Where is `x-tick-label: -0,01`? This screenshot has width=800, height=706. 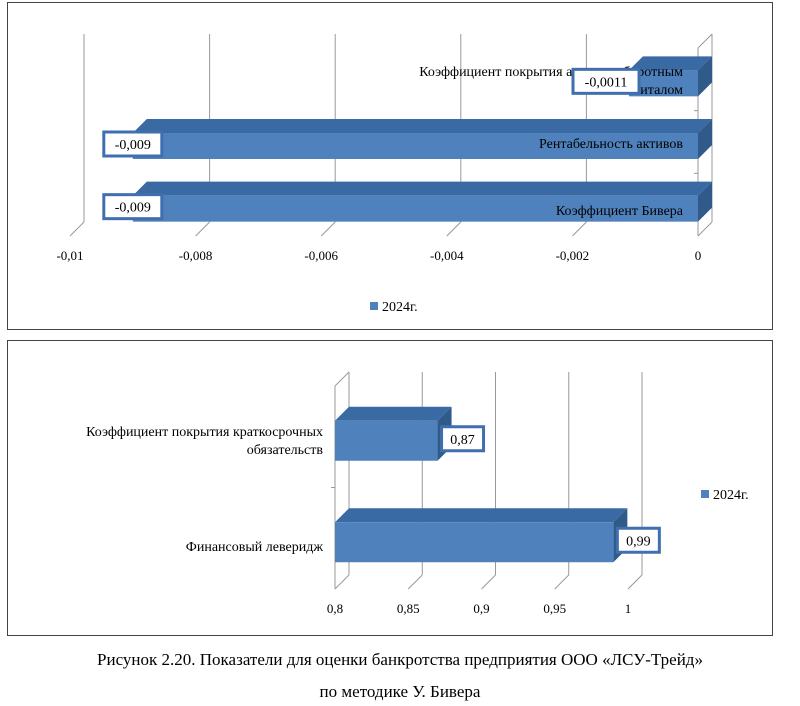 x-tick-label: -0,01 is located at coordinates (69, 255).